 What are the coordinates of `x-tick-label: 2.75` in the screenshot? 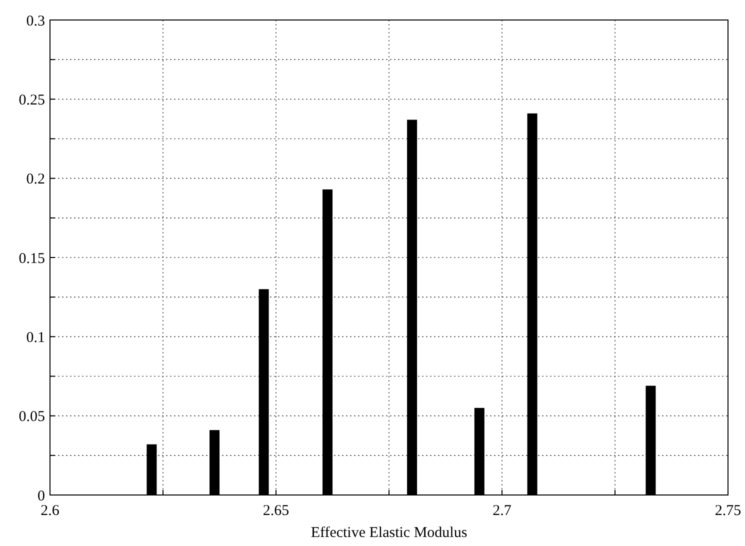 It's located at (728, 511).